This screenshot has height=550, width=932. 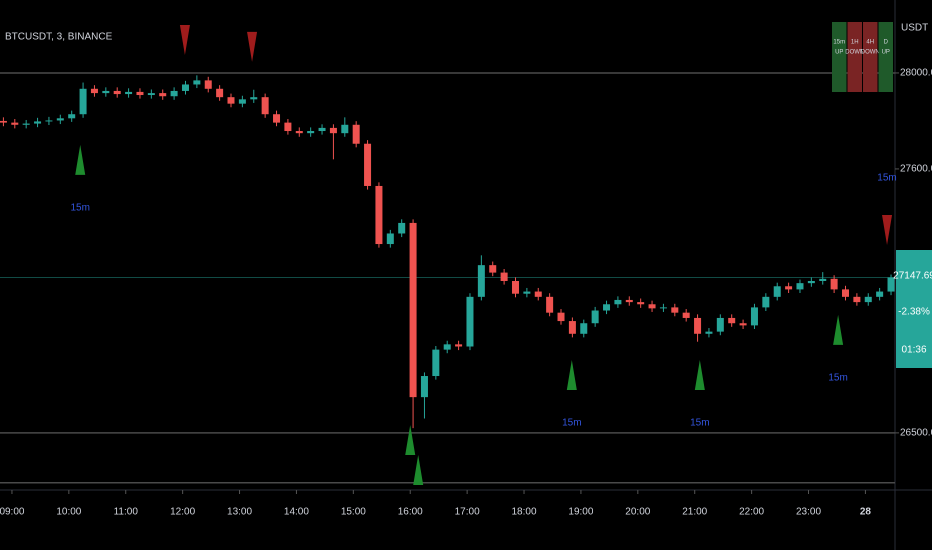 I want to click on trend-timeframe: 1H, so click(x=855, y=43).